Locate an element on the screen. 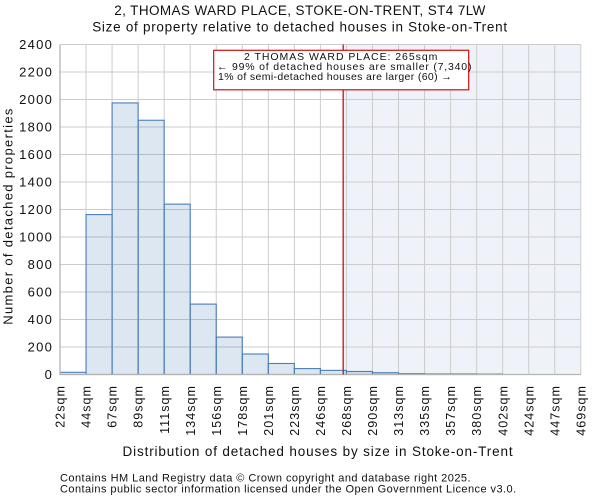 The image size is (600, 500). svg-text: 600 is located at coordinates (41, 292).